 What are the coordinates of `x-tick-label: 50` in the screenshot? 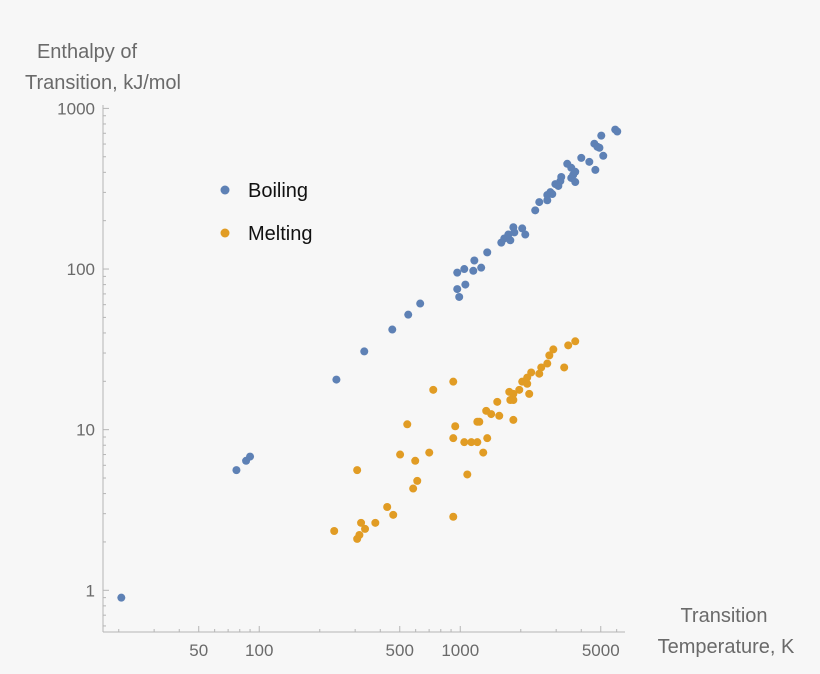 It's located at (198, 650).